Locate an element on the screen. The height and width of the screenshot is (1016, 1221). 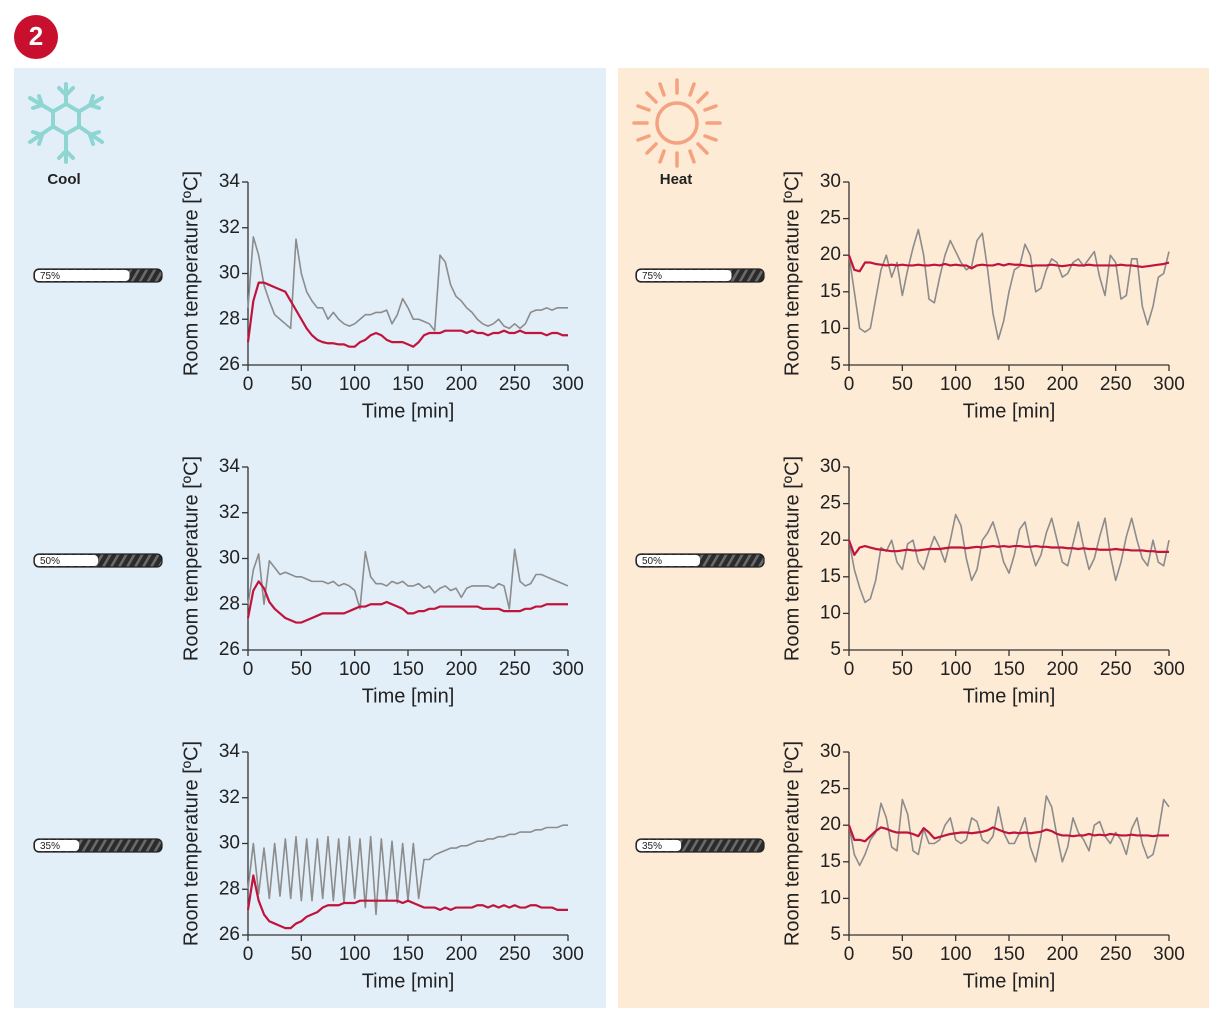
sun-icon is located at coordinates (677, 123).